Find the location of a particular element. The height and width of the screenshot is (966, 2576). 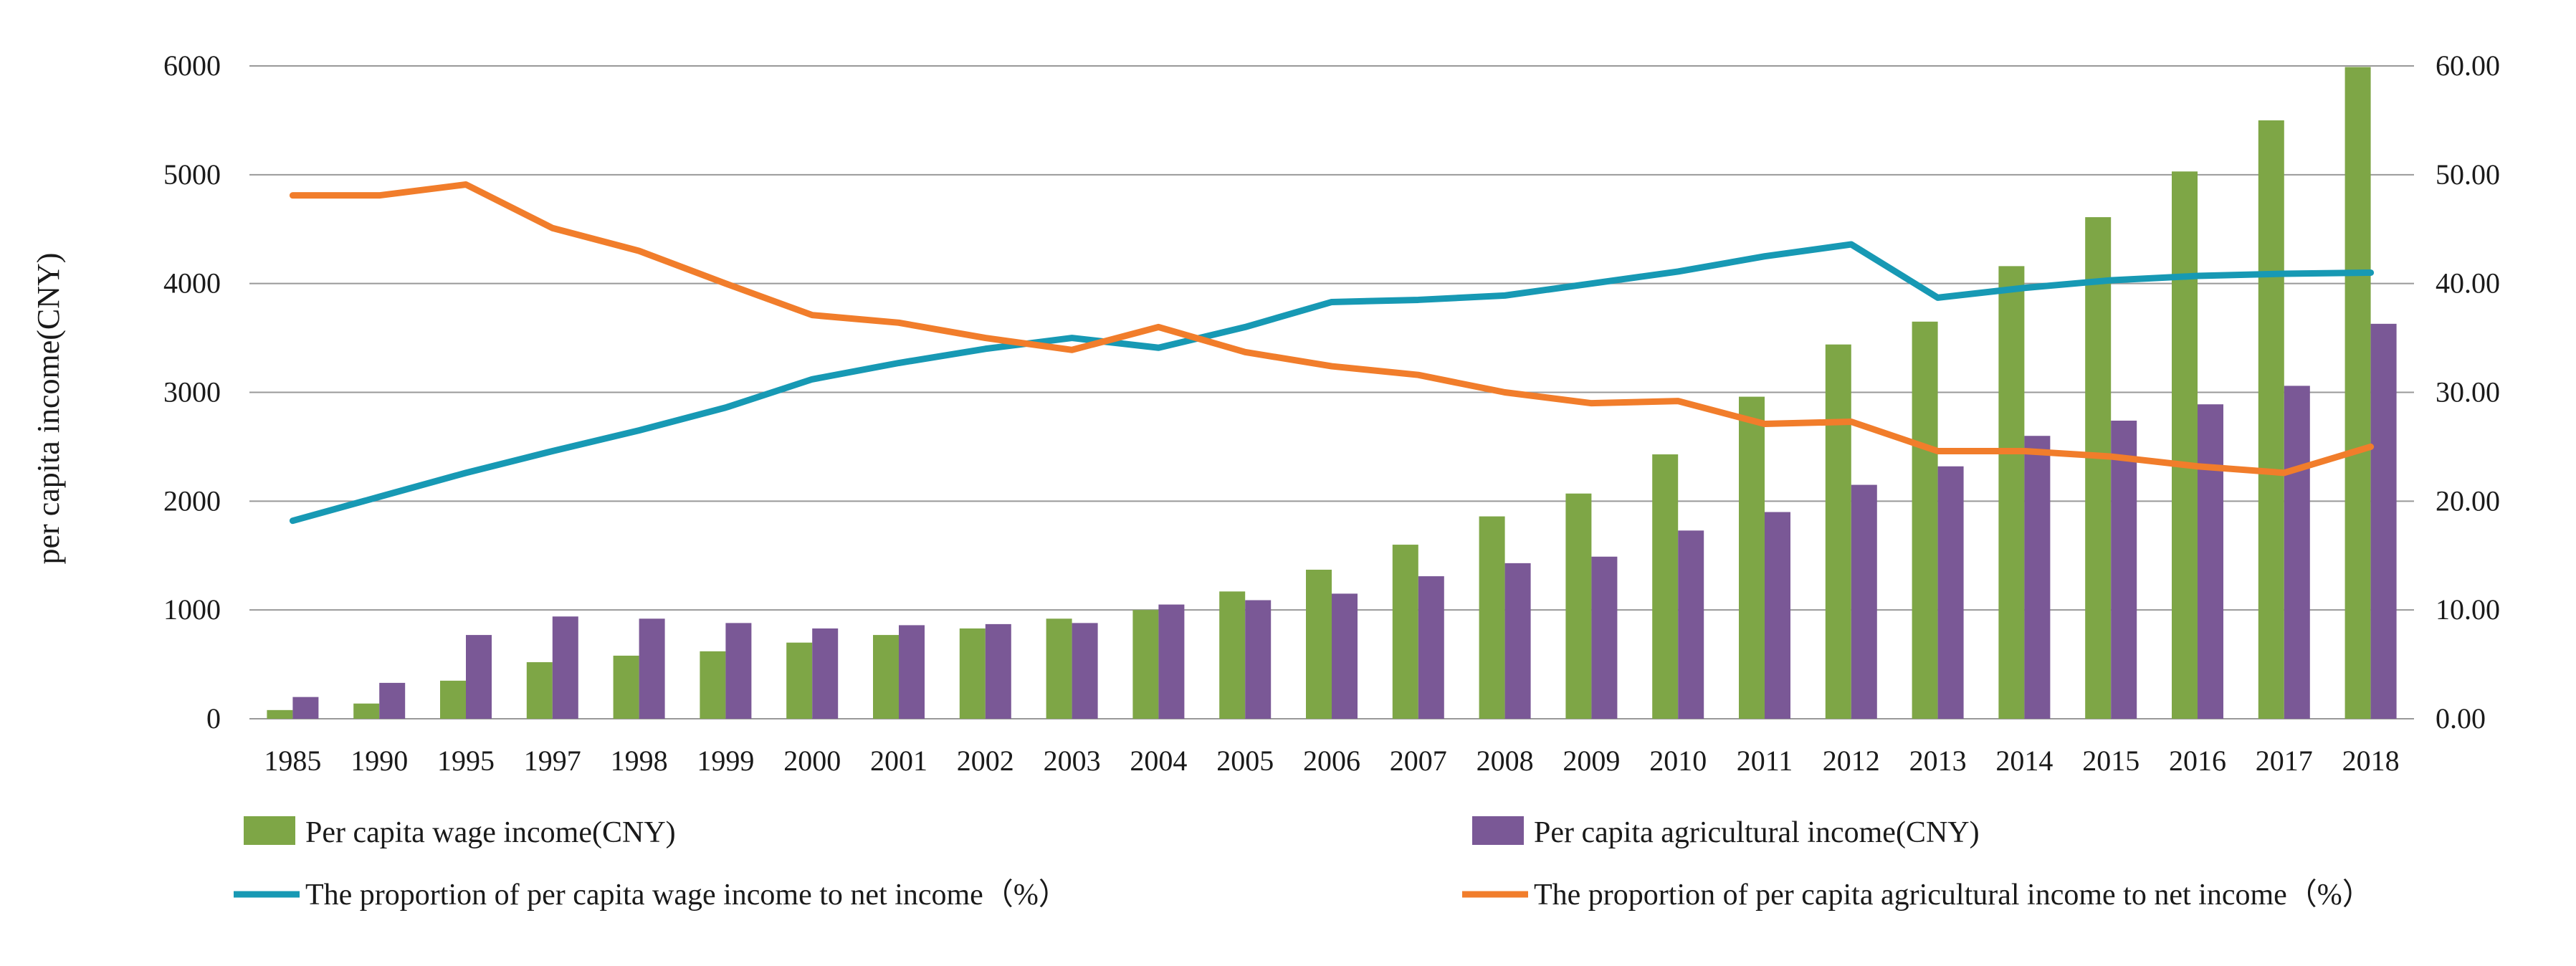

x-tick-label: 2004 is located at coordinates (1158, 761).